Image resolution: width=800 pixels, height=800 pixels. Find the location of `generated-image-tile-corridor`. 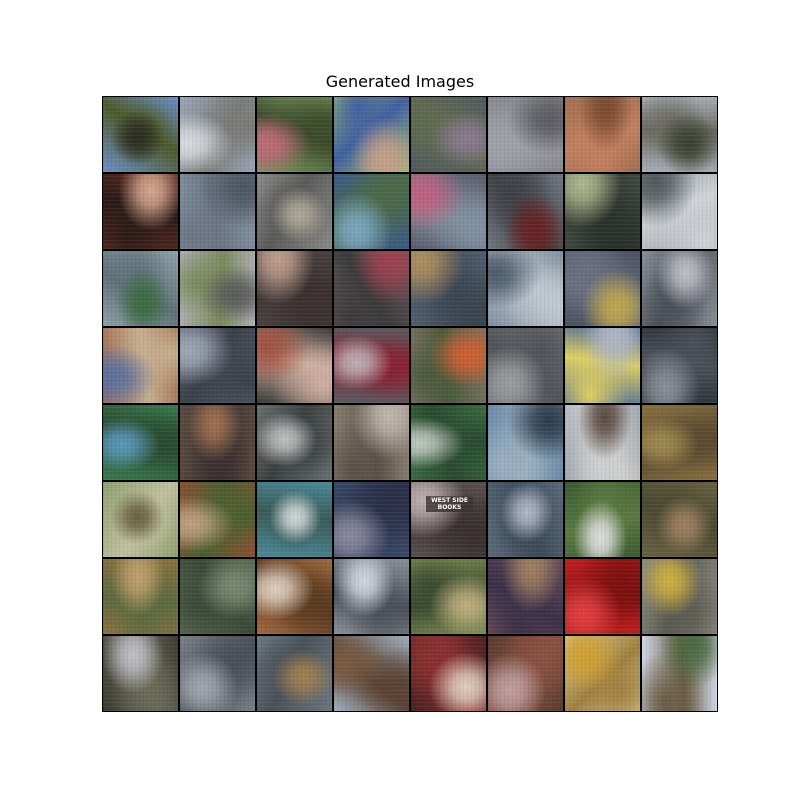

generated-image-tile-corridor is located at coordinates (602, 211).